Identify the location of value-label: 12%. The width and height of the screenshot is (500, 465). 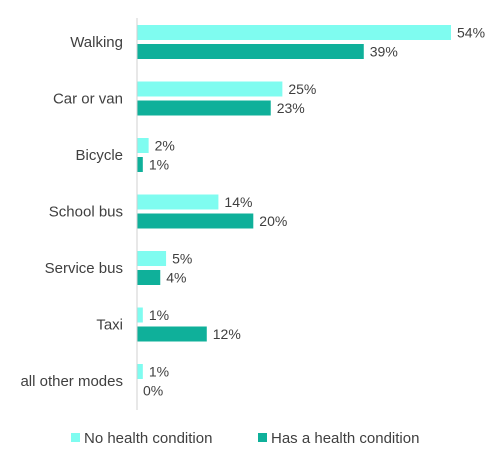
(227, 334).